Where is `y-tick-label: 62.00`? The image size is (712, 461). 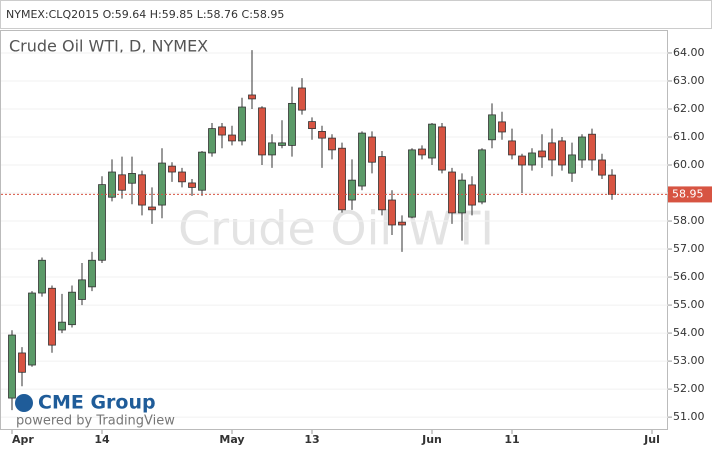 y-tick-label: 62.00 is located at coordinates (689, 108).